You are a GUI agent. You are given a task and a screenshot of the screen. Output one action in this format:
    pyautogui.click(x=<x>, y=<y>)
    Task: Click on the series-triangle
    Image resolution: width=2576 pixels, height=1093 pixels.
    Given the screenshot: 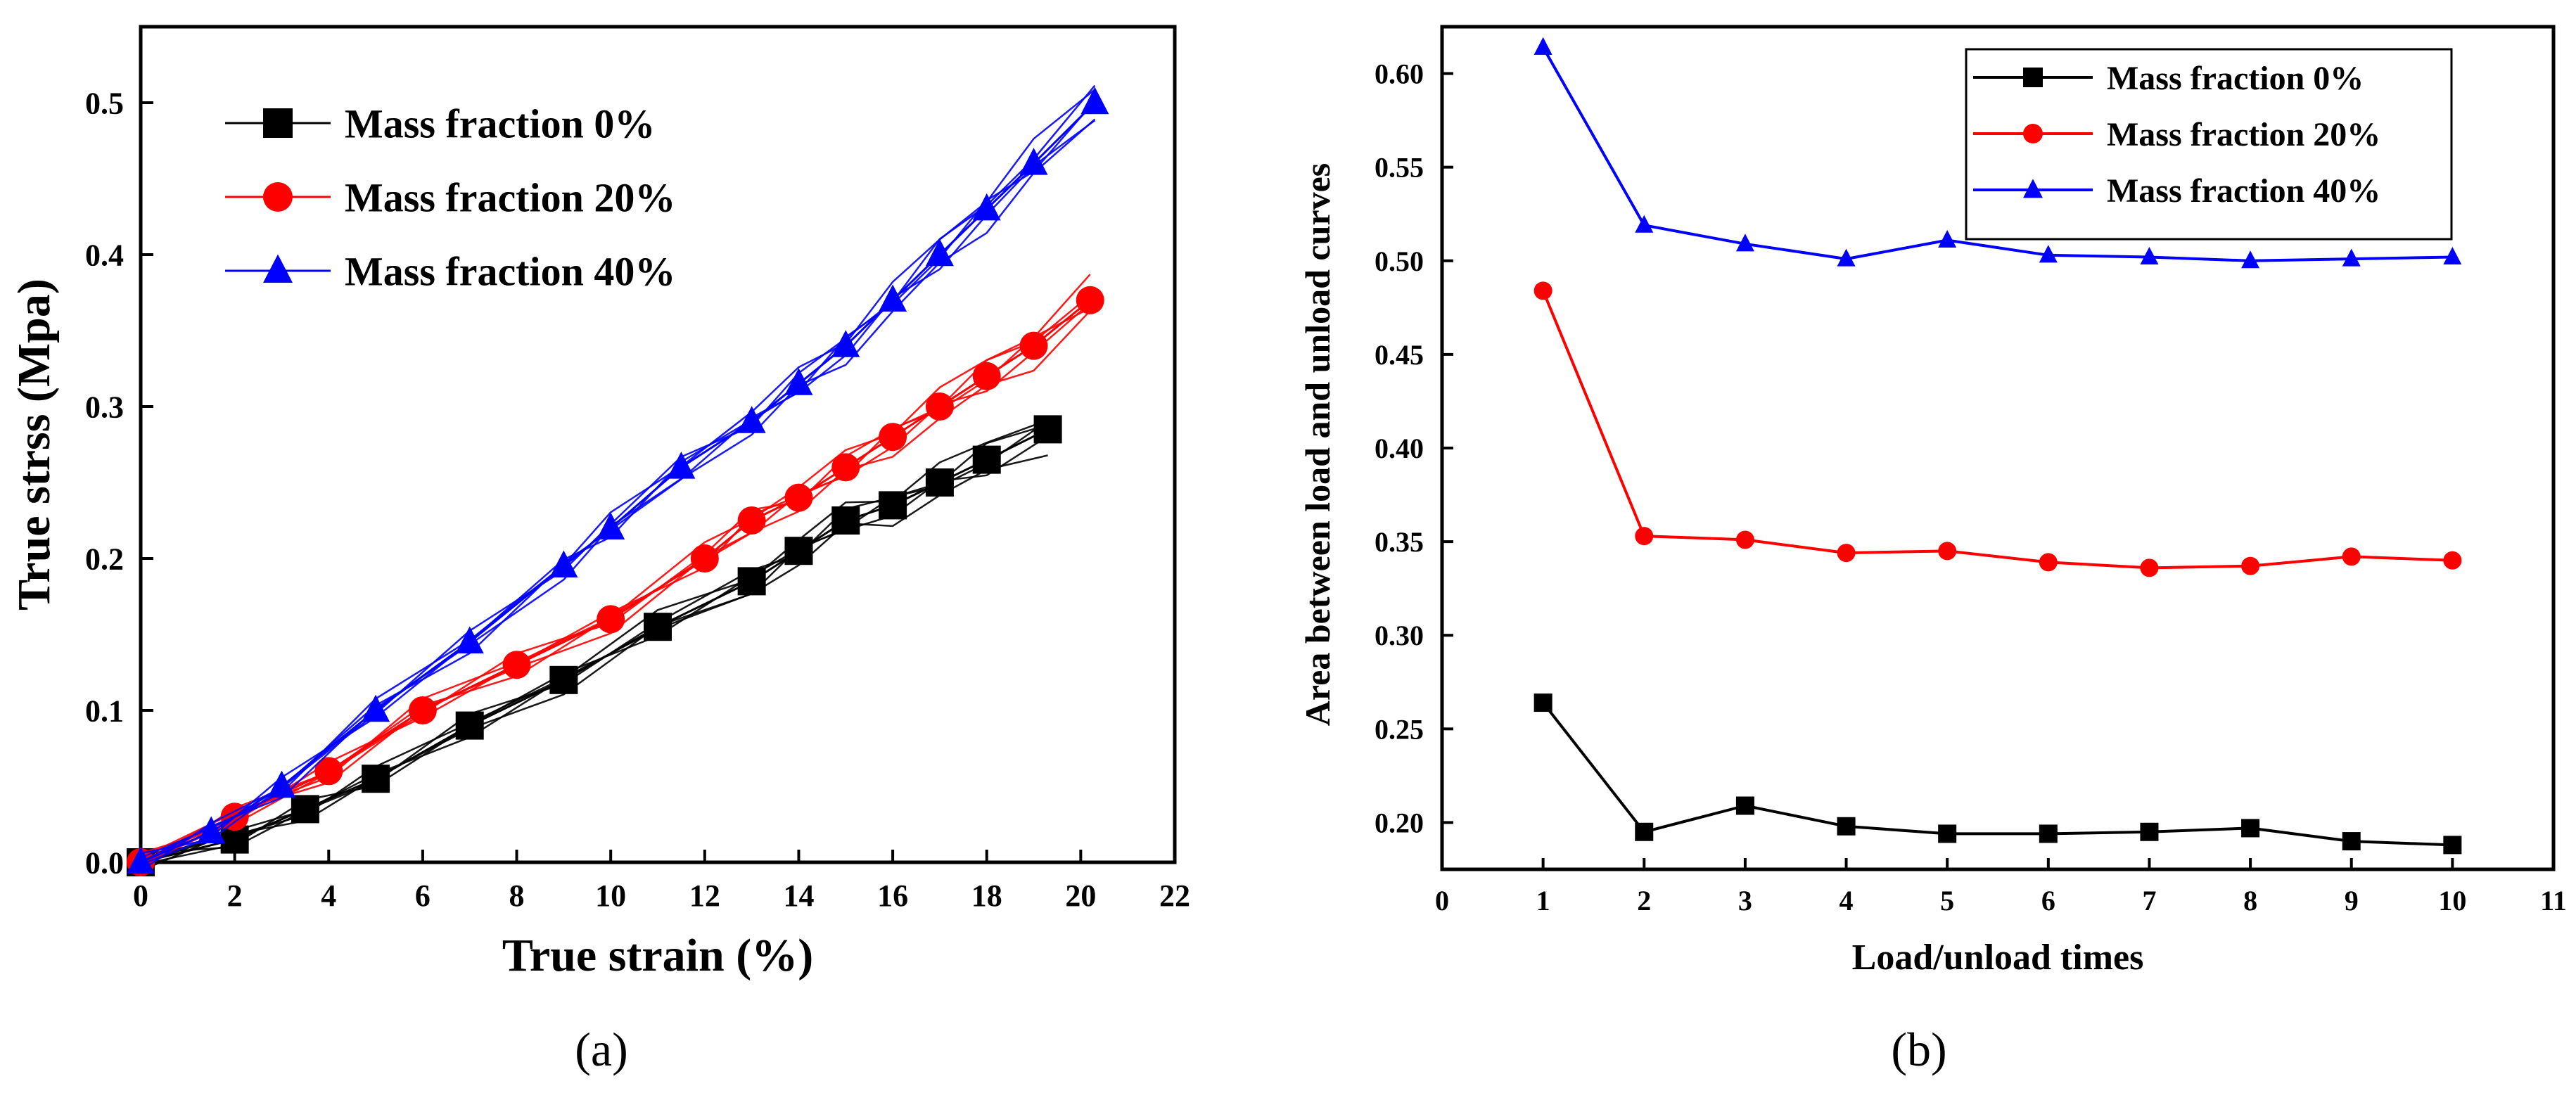 What is the action you would take?
    pyautogui.click(x=1998, y=153)
    